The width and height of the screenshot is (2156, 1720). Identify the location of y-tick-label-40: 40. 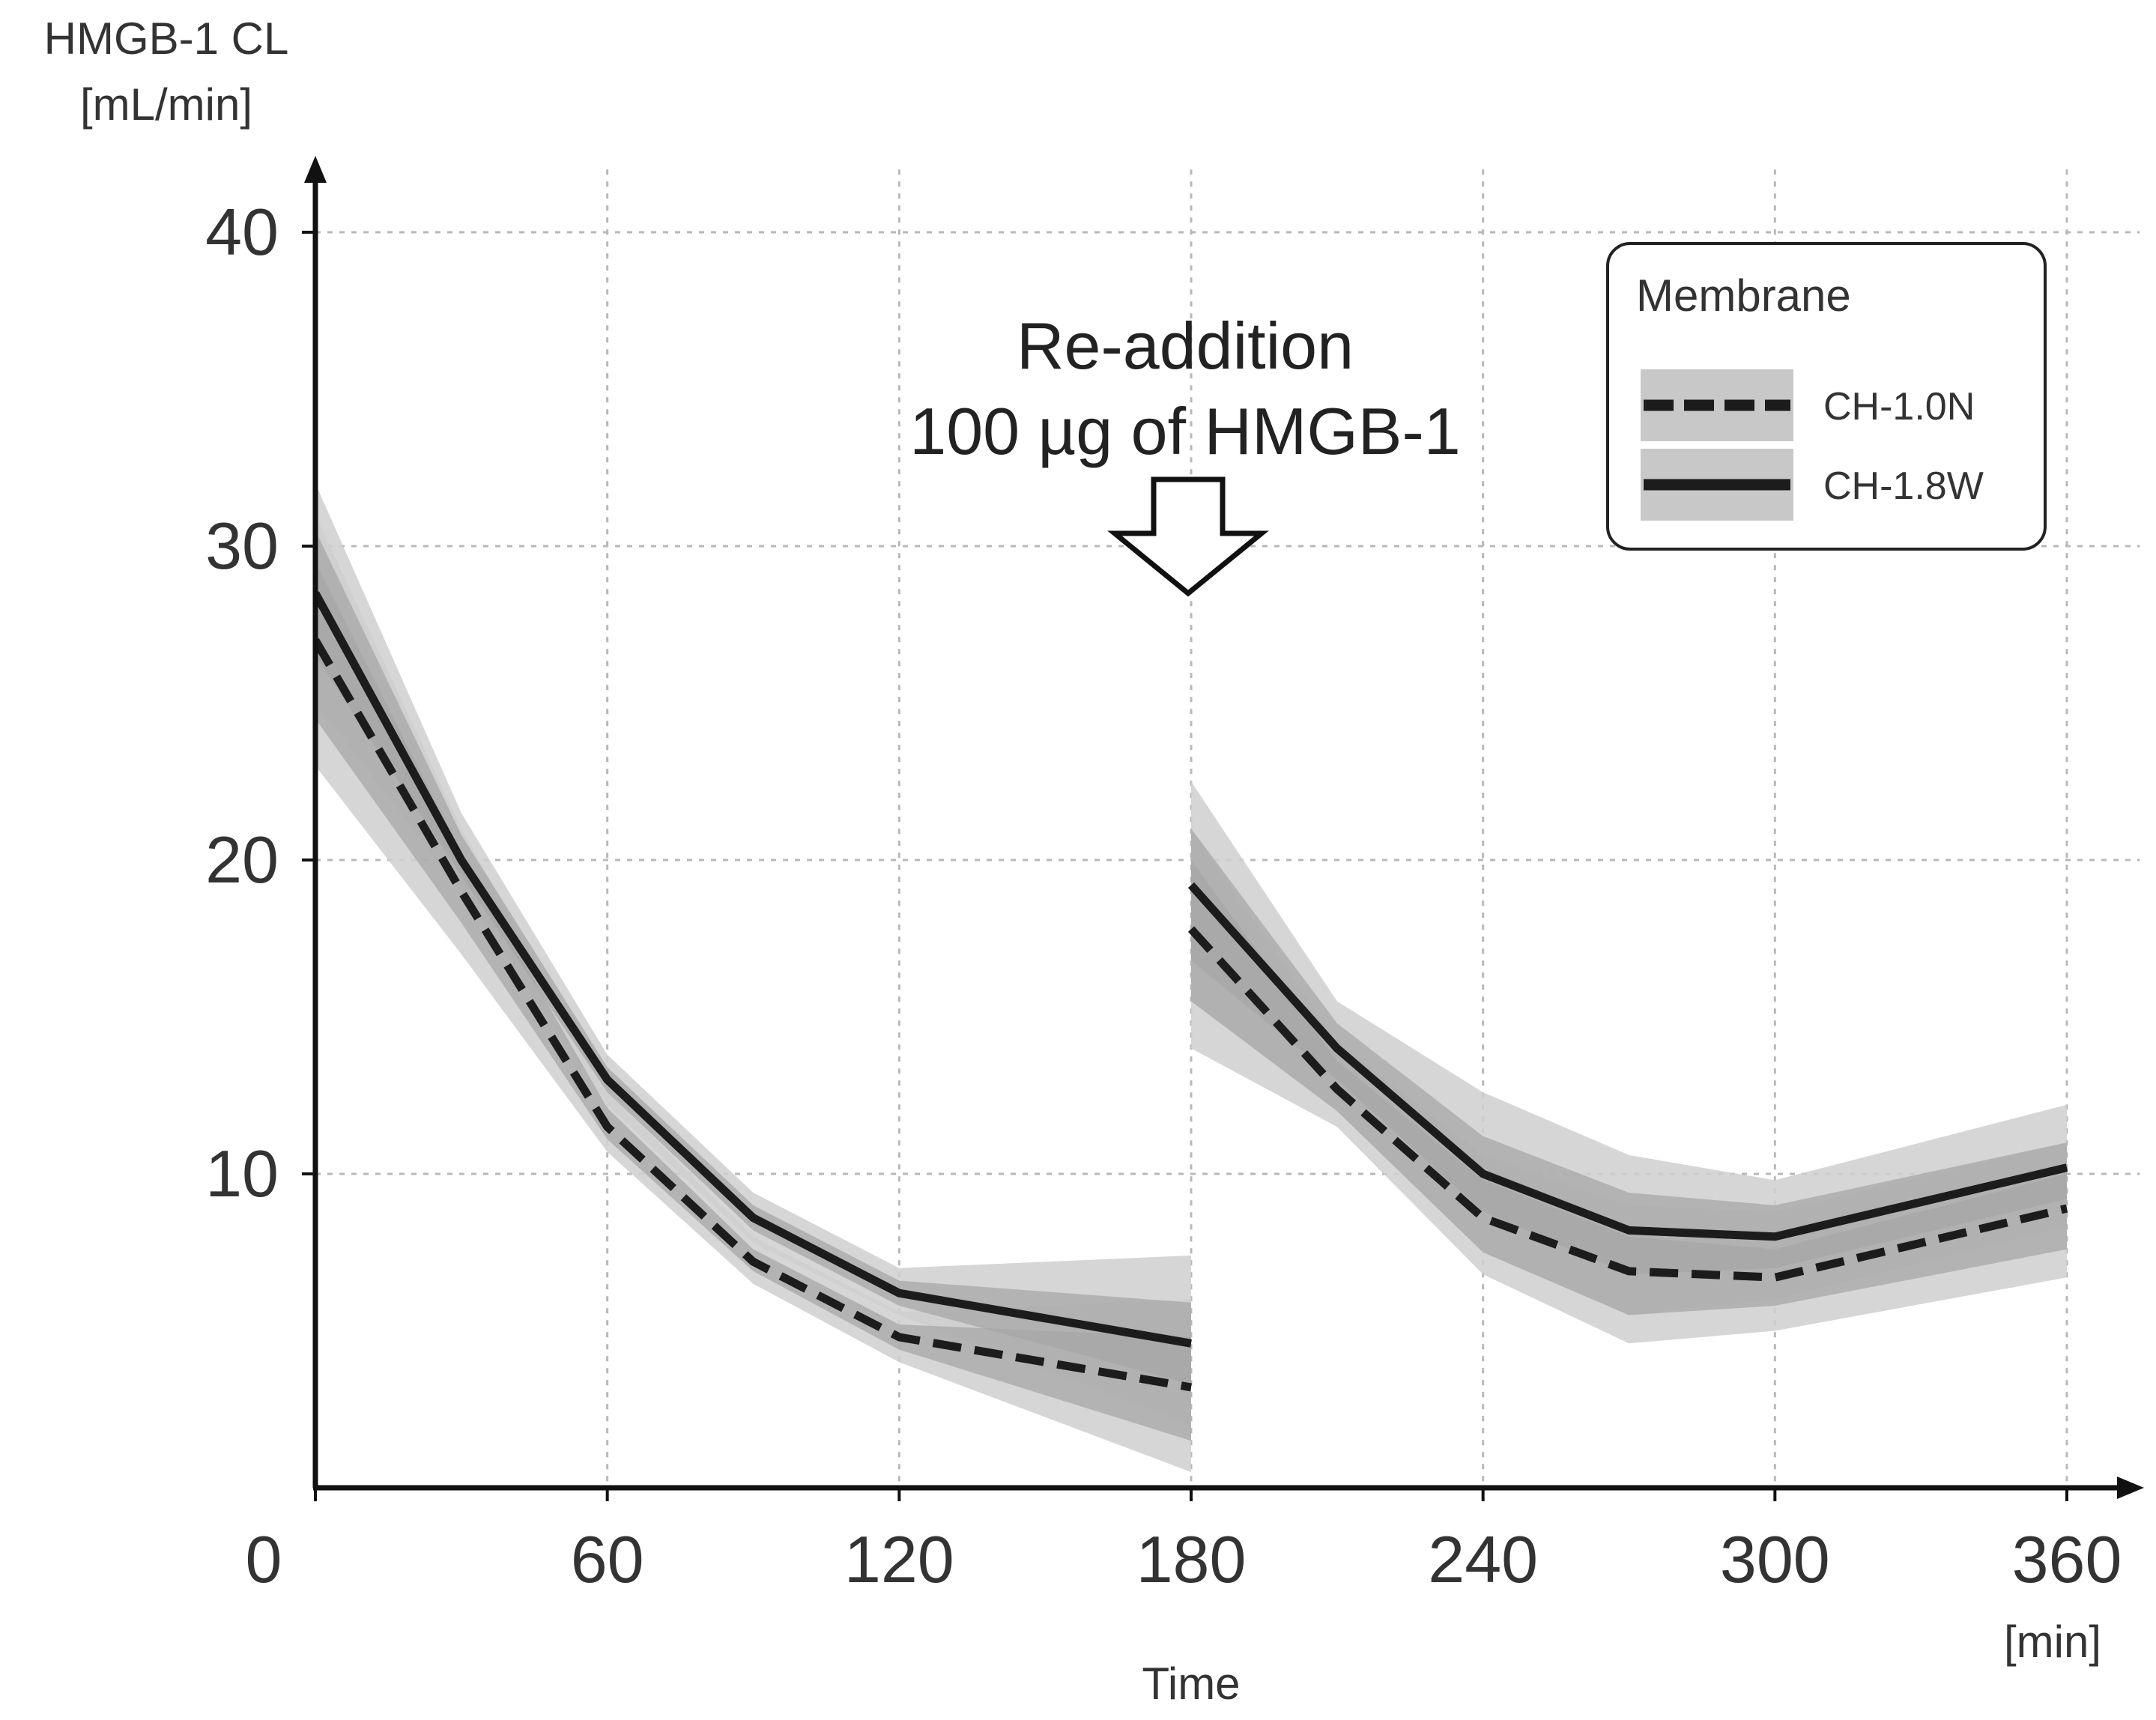
(242, 232).